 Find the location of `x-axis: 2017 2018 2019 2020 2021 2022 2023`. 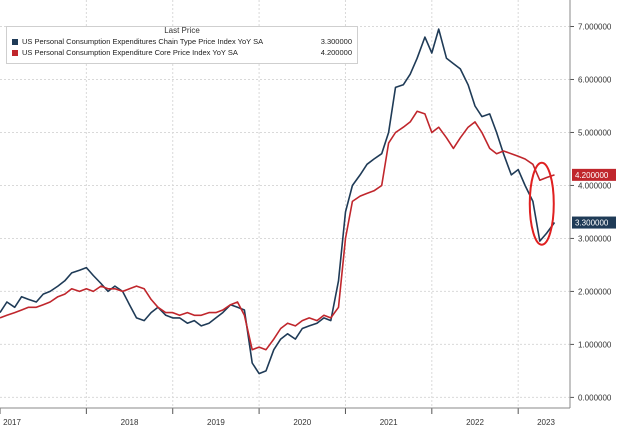

x-axis: 2017 2018 2019 2020 2021 2022 2023 is located at coordinates (285, 417).